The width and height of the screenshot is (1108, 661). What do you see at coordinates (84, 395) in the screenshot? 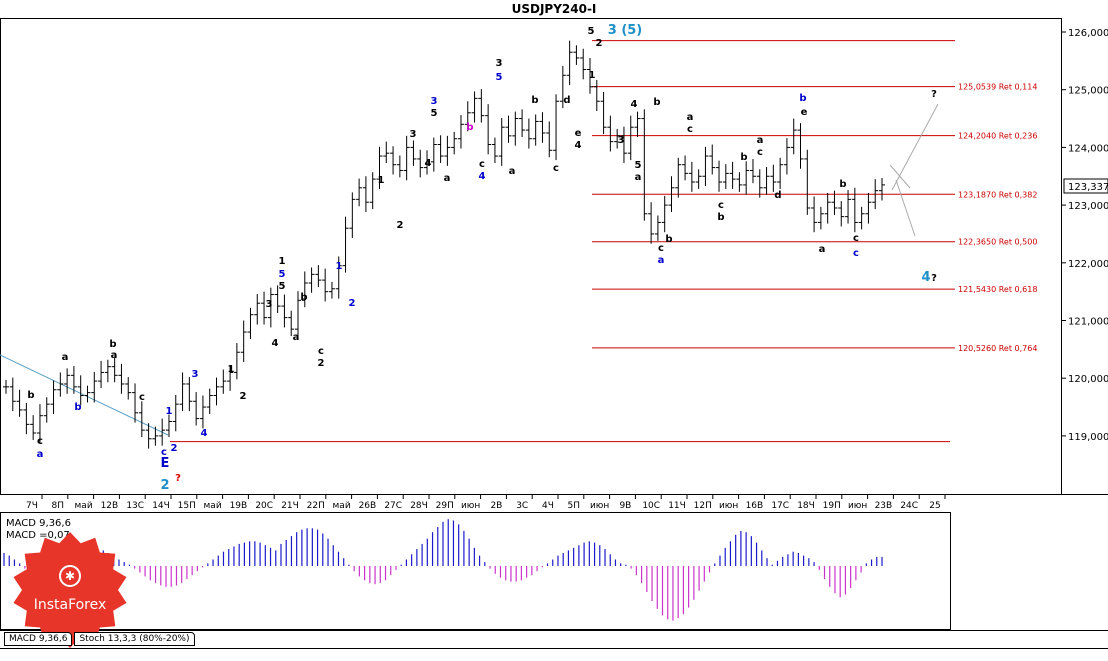
I see `support-trendline` at bounding box center [84, 395].